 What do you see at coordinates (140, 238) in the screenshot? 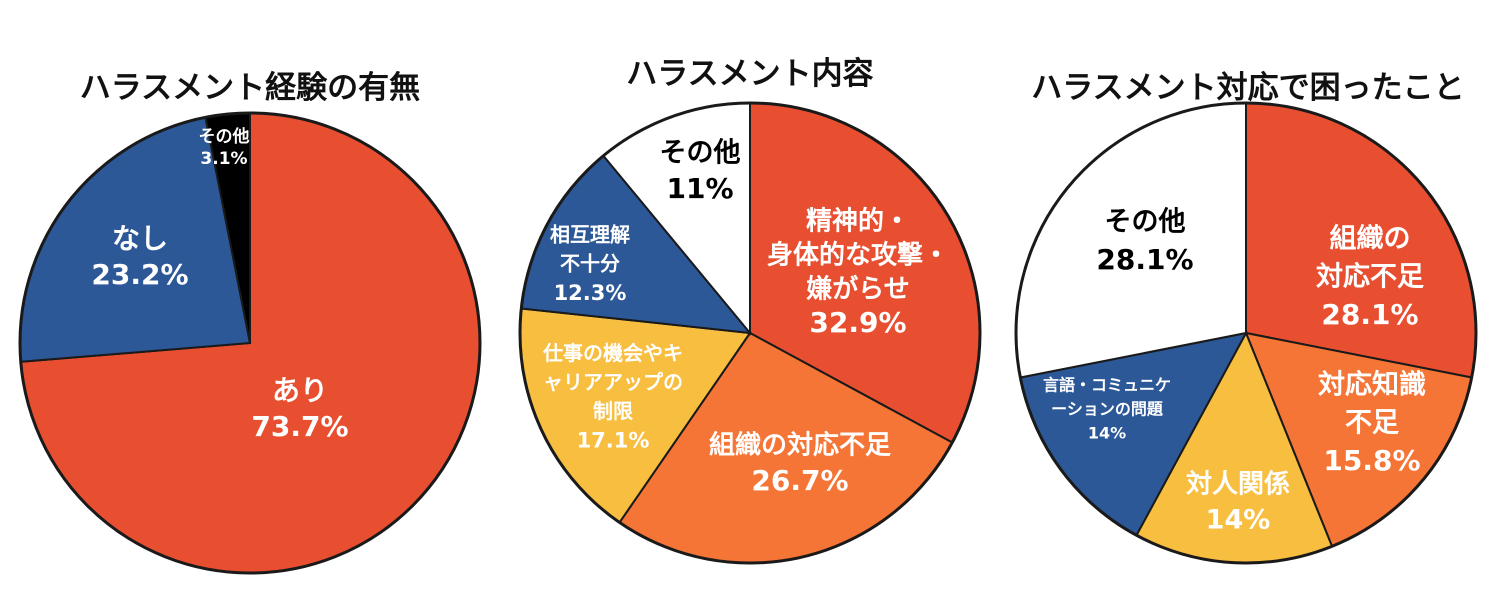
I see `chart-1-slice-2-name: なし` at bounding box center [140, 238].